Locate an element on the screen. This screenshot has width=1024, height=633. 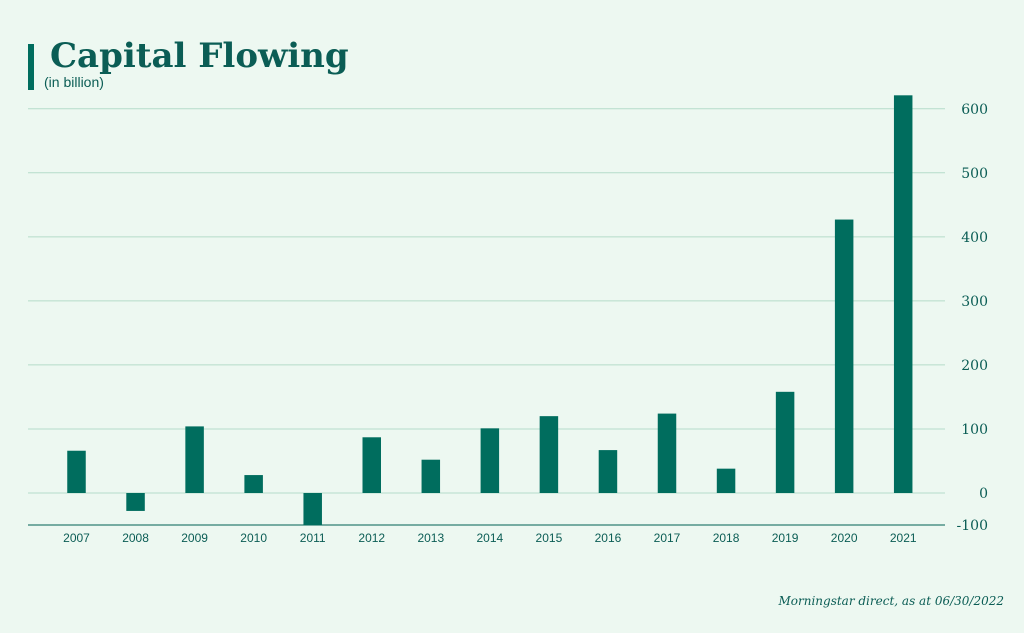
y-tick-label: 100 is located at coordinates (974, 430).